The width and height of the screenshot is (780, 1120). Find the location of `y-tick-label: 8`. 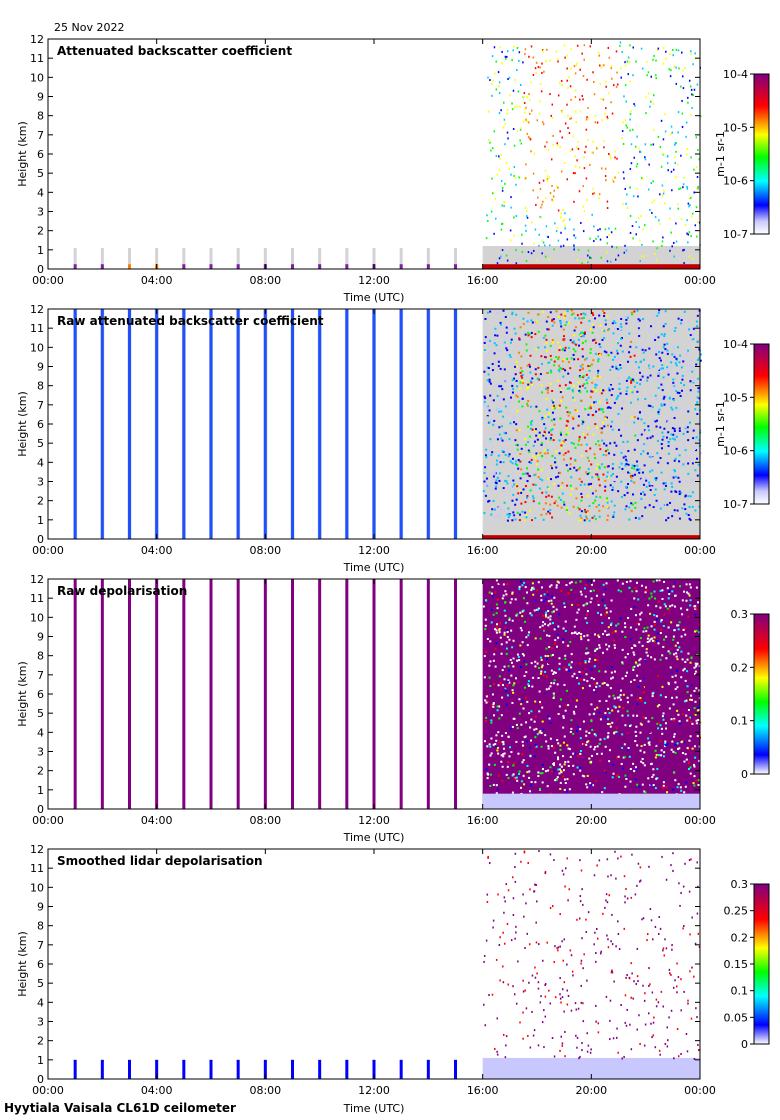

y-tick-label: 8 is located at coordinates (40, 386).